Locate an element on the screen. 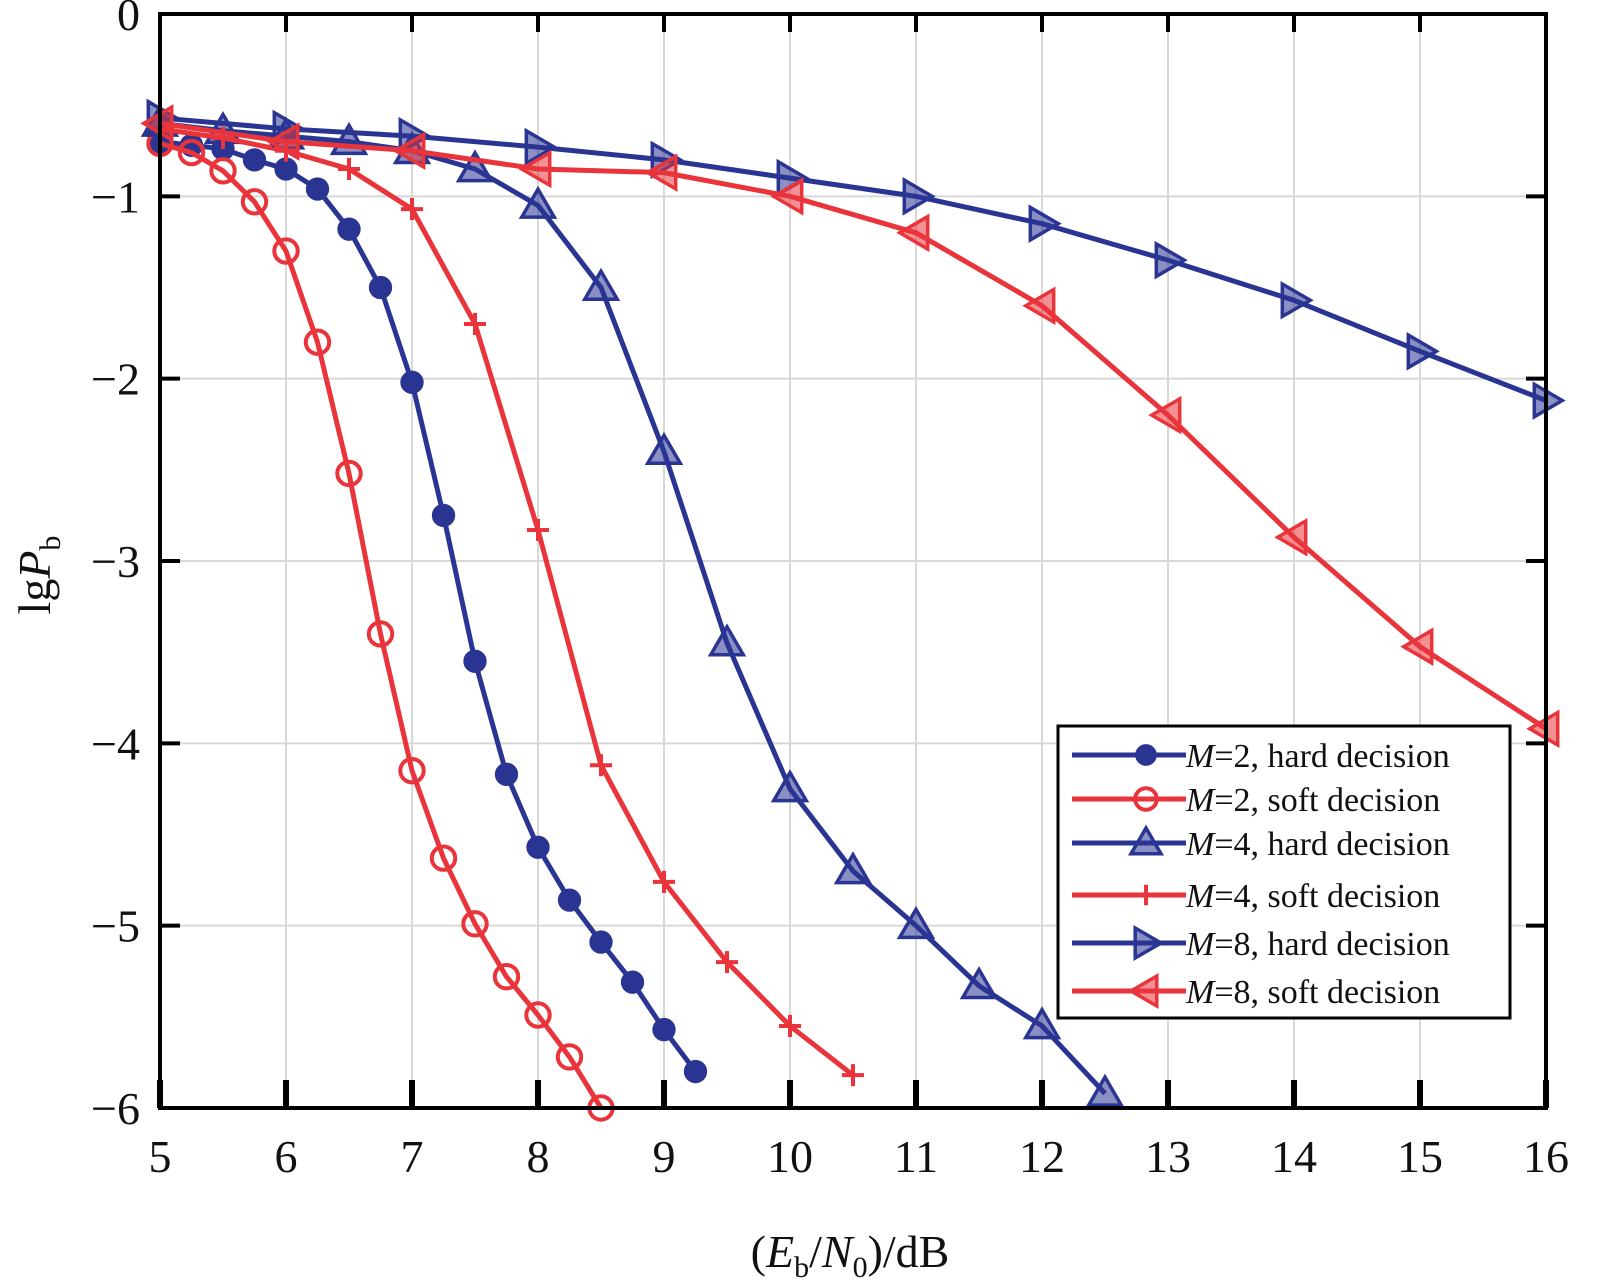 The width and height of the screenshot is (1609, 1284). x-tick-label: 9 is located at coordinates (664, 1156).